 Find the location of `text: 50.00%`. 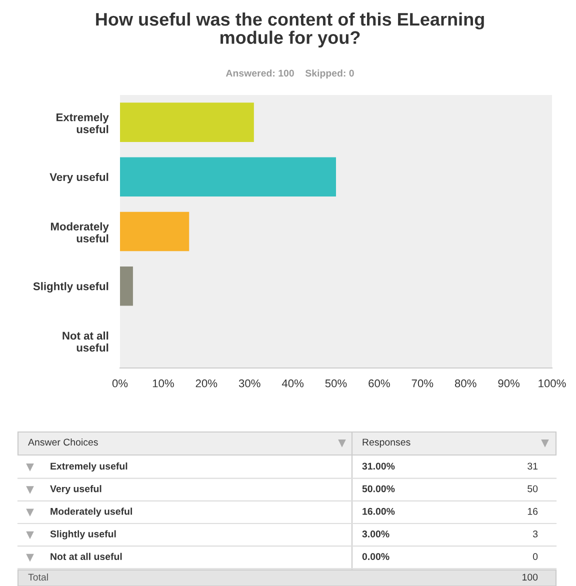

text: 50.00% is located at coordinates (378, 488).